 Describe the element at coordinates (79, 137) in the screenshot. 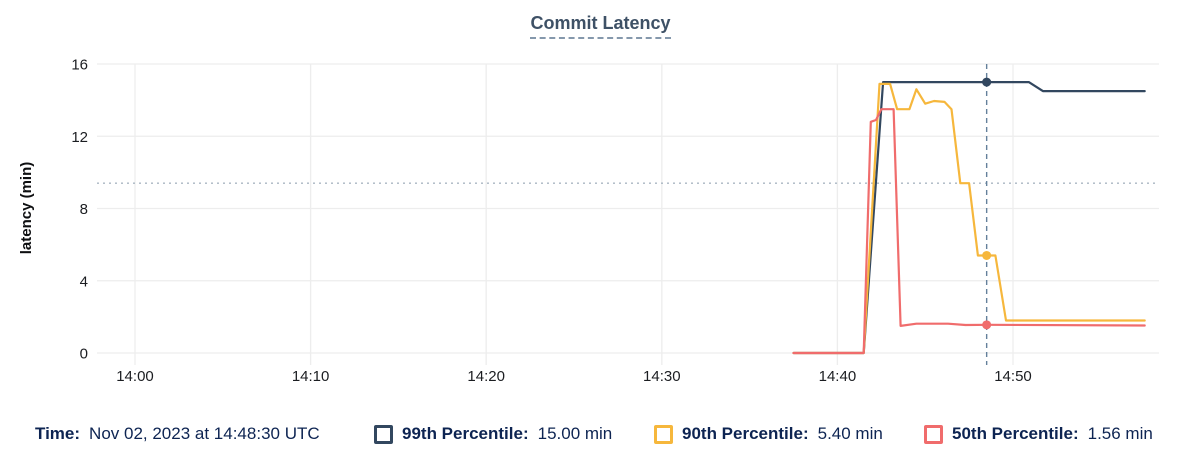

I see `y-tick-label: 12` at that location.